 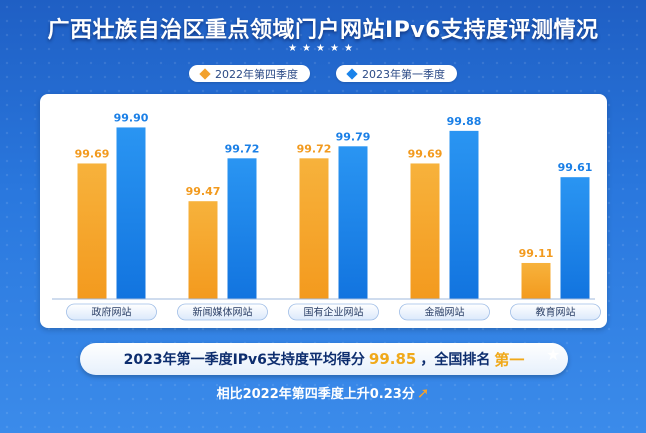 What do you see at coordinates (92, 153) in the screenshot?
I see `data-label-gov-series-1: 99.69` at bounding box center [92, 153].